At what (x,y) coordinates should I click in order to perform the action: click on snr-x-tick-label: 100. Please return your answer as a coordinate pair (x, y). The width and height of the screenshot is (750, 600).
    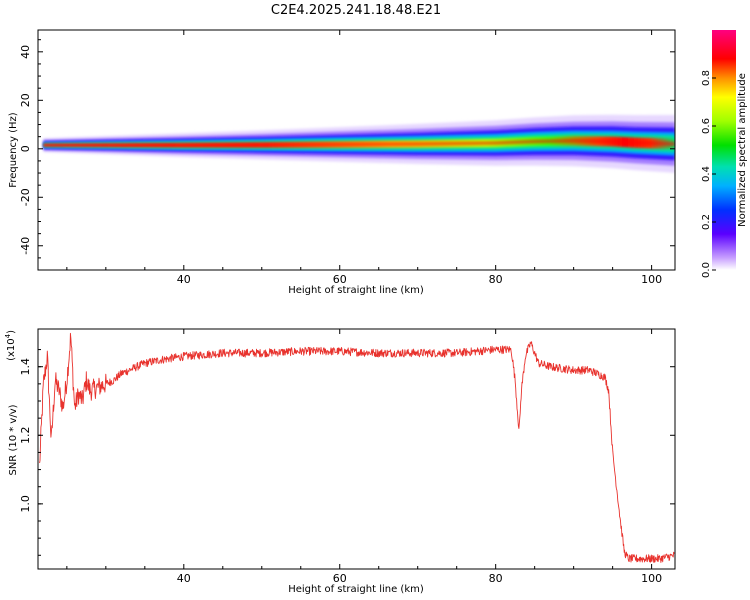
    Looking at the image, I should click on (651, 578).